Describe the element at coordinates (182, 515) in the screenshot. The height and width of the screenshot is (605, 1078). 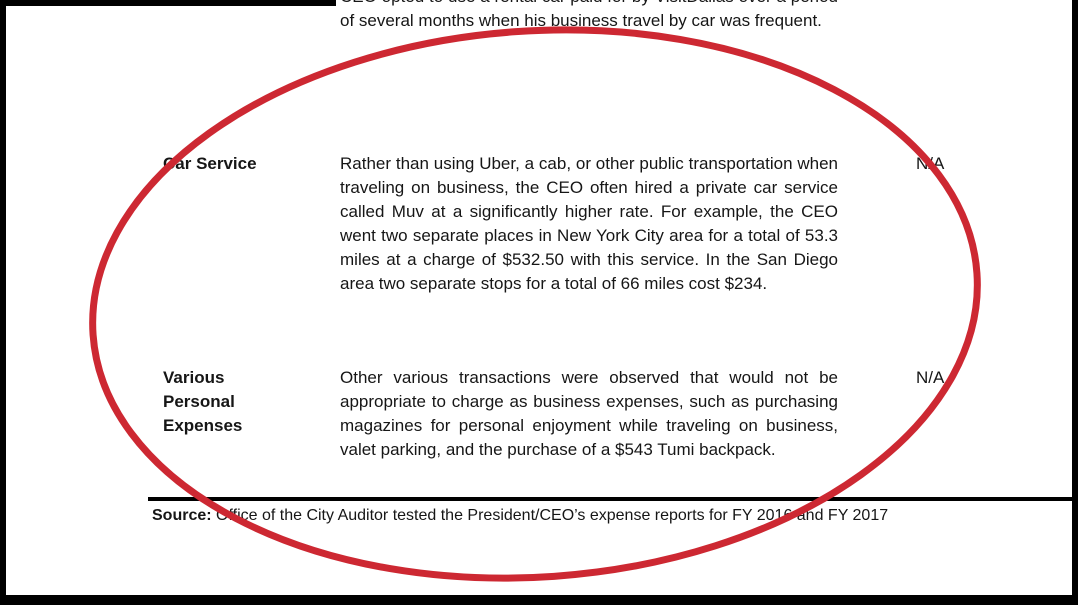
I see `source-label: Source:` at that location.